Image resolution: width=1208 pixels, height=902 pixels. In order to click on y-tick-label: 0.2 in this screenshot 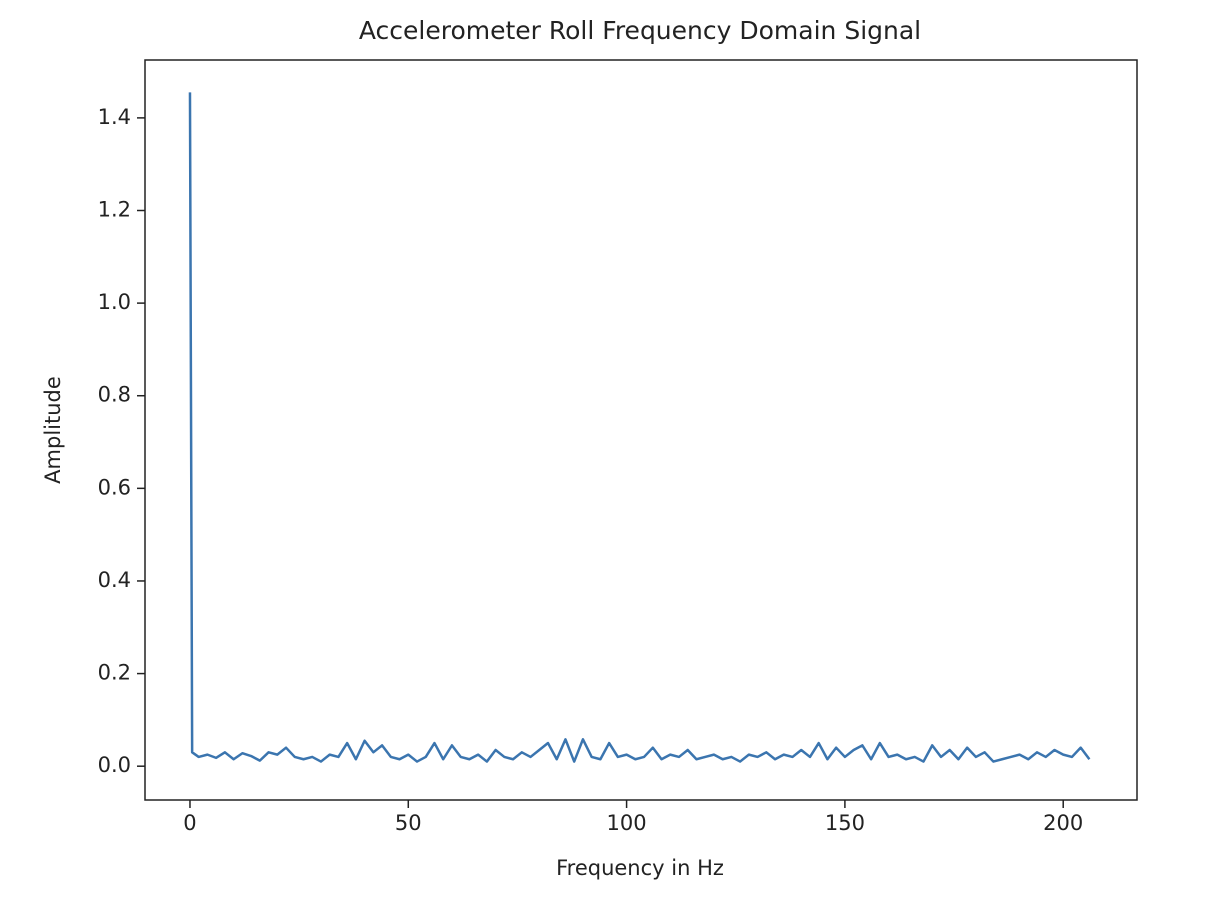, I will do `click(114, 673)`.